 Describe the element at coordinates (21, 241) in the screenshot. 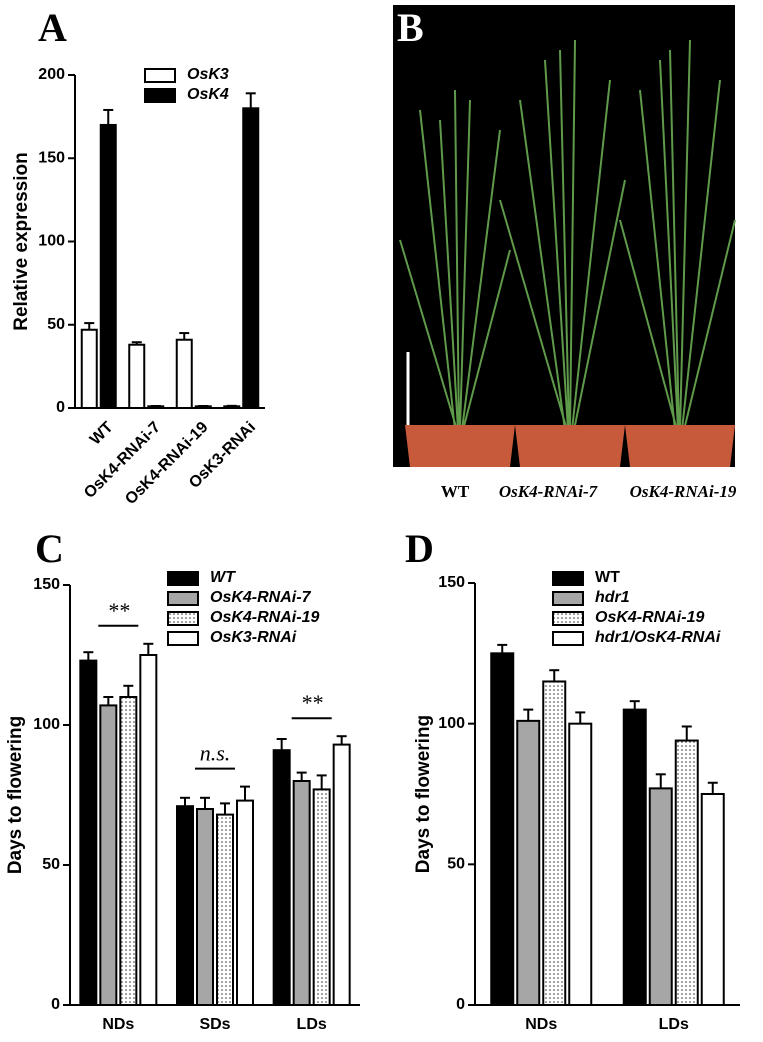

I see `y-axis-label: Relative expression` at that location.